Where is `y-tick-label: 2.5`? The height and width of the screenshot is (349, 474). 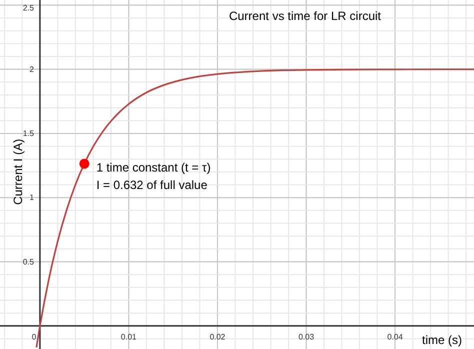
y-tick-label: 2.5 is located at coordinates (28, 8).